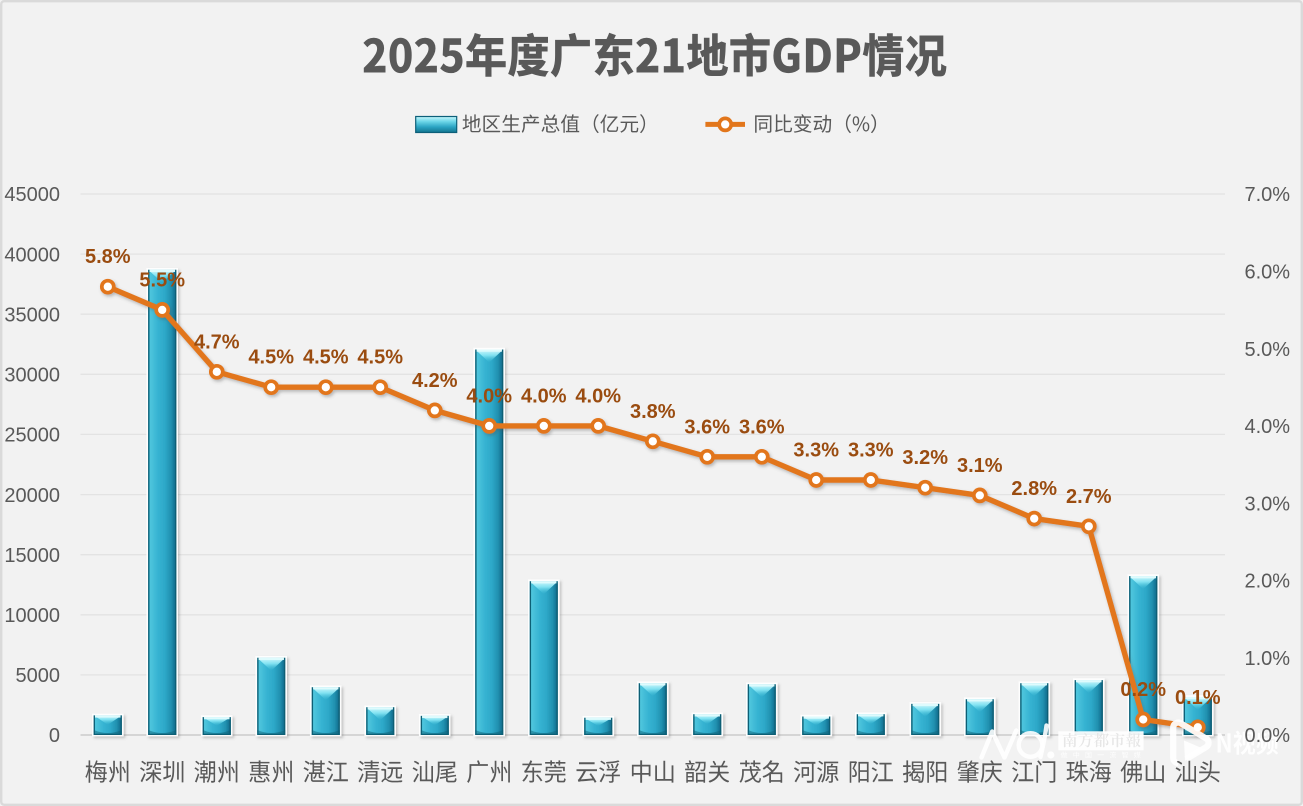 The image size is (1303, 806). Describe the element at coordinates (1268, 273) in the screenshot. I see `svg-text: 6.0%` at that location.